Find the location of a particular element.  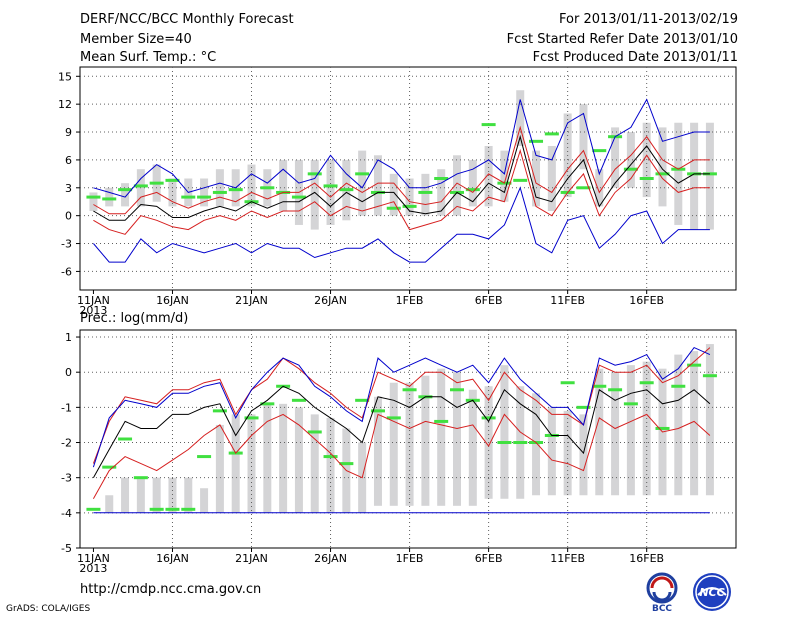

bcc-logo: BCC is located at coordinates (662, 592).